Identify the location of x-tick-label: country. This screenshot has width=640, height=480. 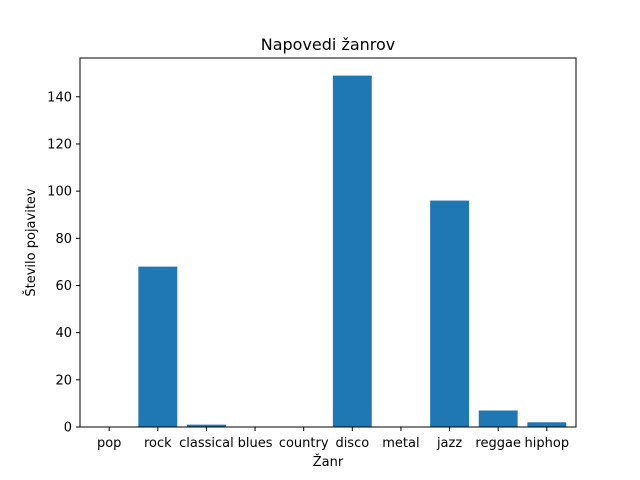
(304, 443).